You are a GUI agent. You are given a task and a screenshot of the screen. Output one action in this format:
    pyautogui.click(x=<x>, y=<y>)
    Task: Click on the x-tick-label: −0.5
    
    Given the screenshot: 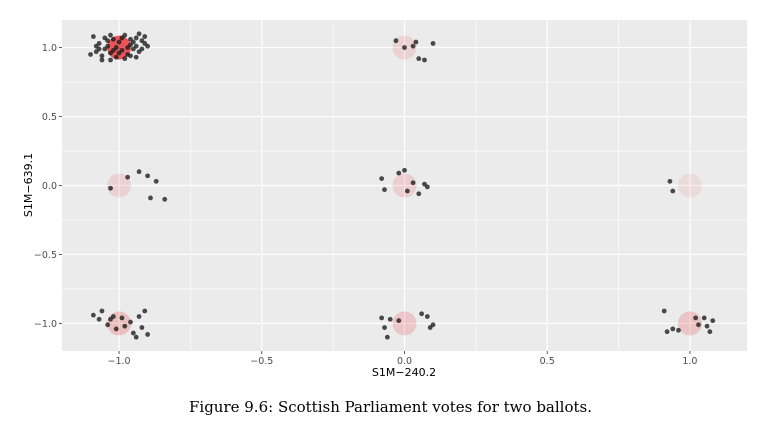 What is the action you would take?
    pyautogui.click(x=261, y=361)
    